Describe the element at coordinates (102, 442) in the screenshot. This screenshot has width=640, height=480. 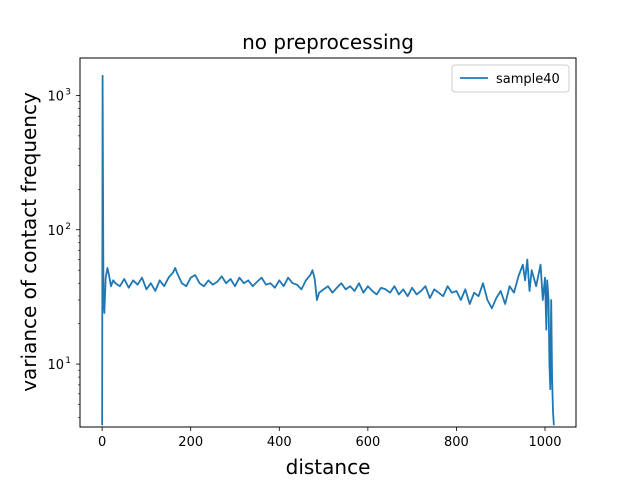
I see `x-tick-label: 0` at that location.